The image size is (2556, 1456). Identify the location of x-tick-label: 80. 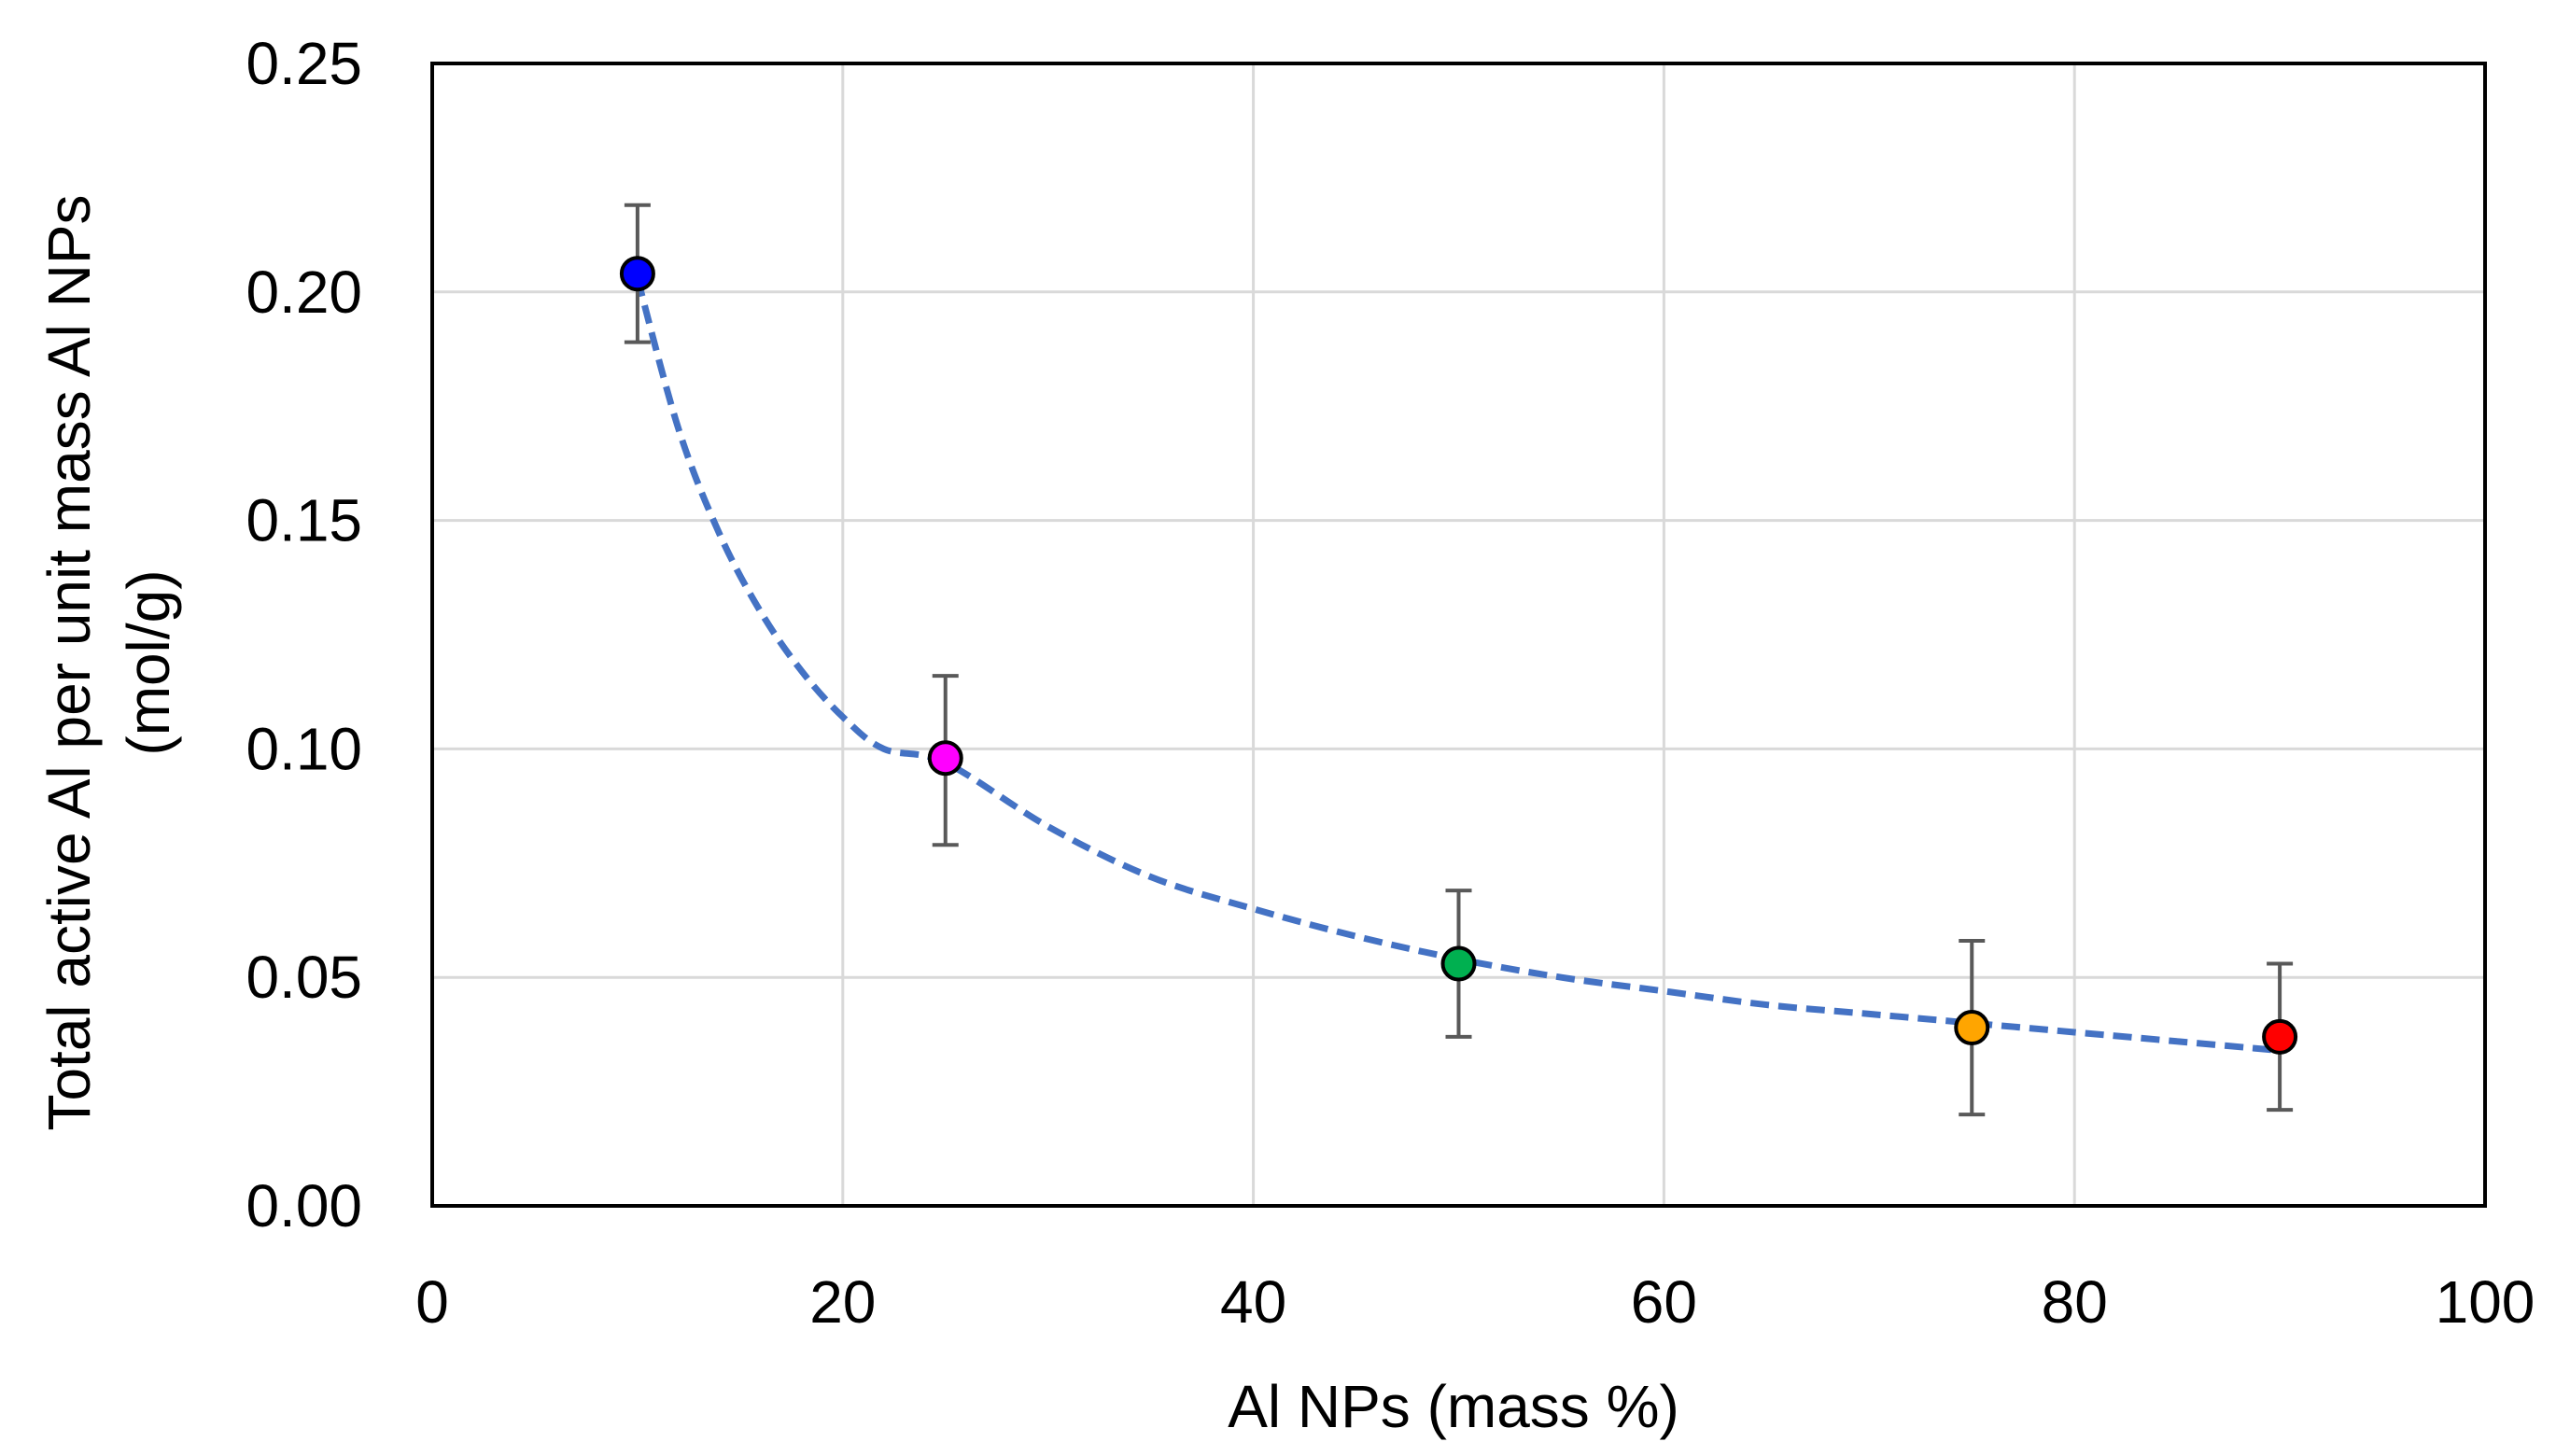
(2075, 1302).